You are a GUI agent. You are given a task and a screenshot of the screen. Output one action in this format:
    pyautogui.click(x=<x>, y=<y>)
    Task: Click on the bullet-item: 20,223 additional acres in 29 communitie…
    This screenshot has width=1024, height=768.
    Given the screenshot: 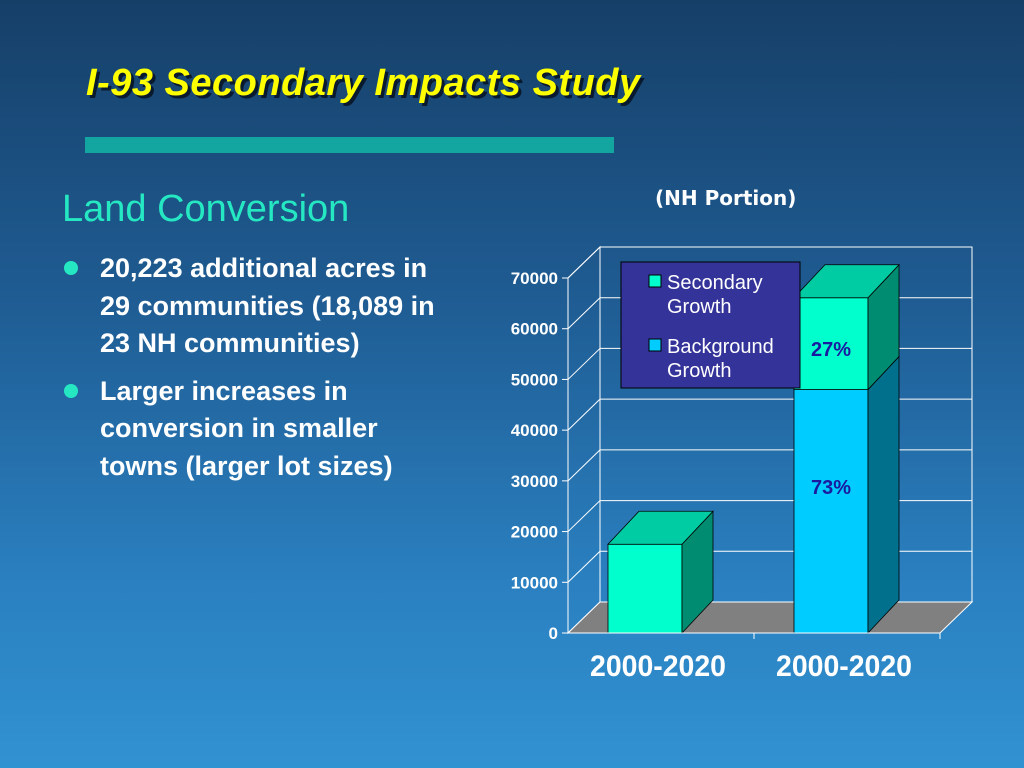 What is the action you would take?
    pyautogui.click(x=262, y=306)
    